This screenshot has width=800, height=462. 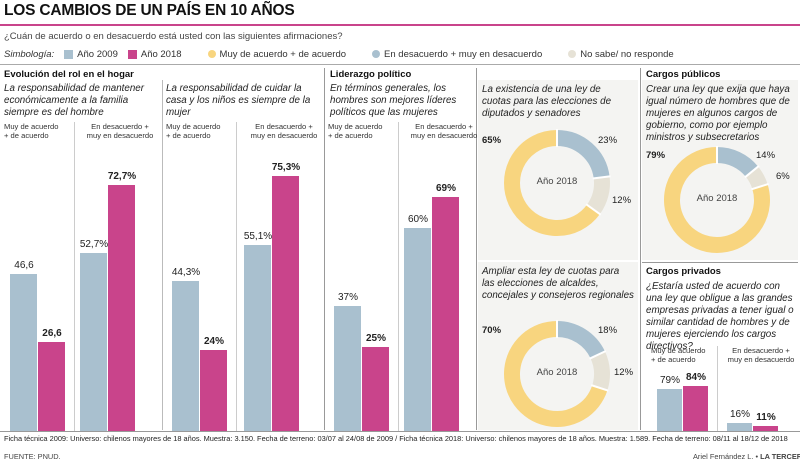 What do you see at coordinates (683, 74) in the screenshot?
I see `section-cargos-publicos: Cargos públicos` at bounding box center [683, 74].